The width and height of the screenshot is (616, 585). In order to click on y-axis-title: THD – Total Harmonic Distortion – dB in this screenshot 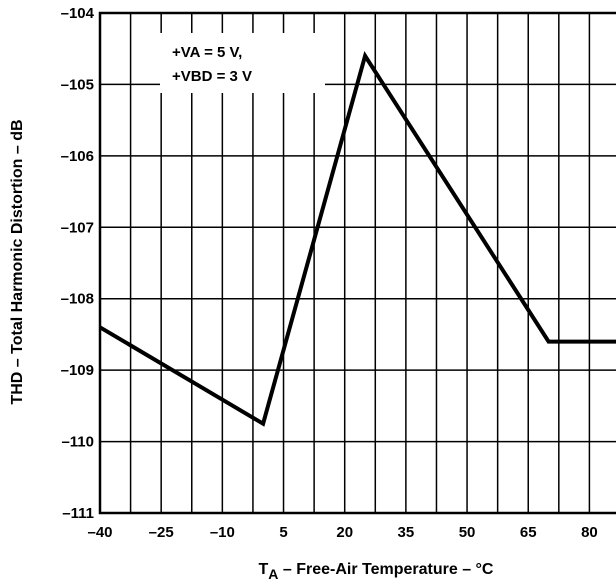, I will do `click(17, 261)`.